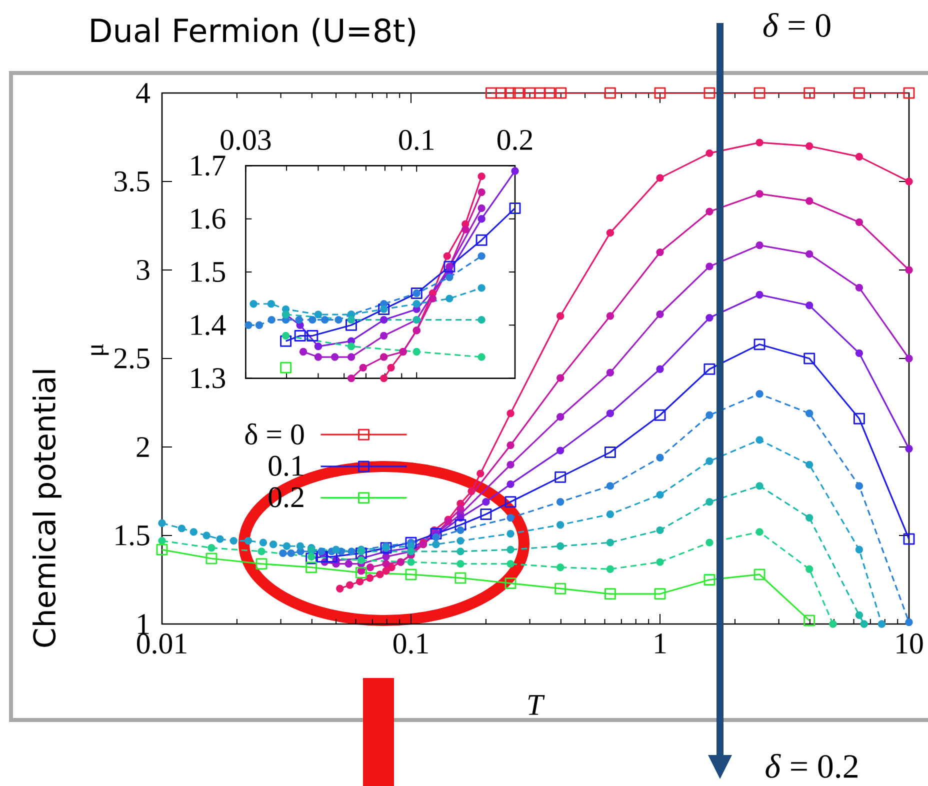  I want to click on text: δ = 0.2, so click(812, 766).